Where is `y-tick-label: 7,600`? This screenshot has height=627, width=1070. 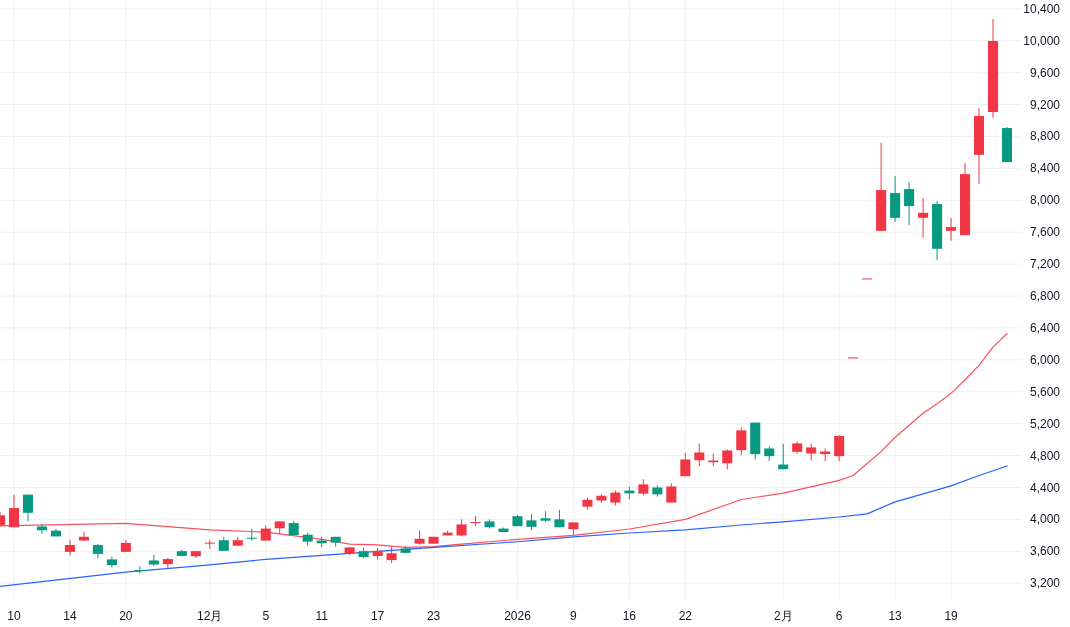
y-tick-label: 7,600 is located at coordinates (1045, 232).